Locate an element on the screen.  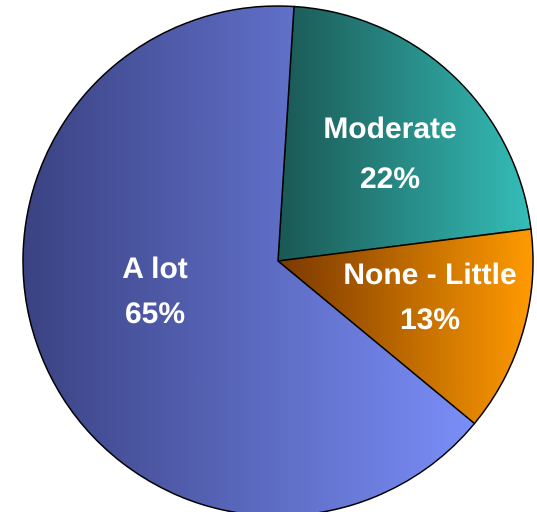
slice-label: Moderate is located at coordinates (389, 128).